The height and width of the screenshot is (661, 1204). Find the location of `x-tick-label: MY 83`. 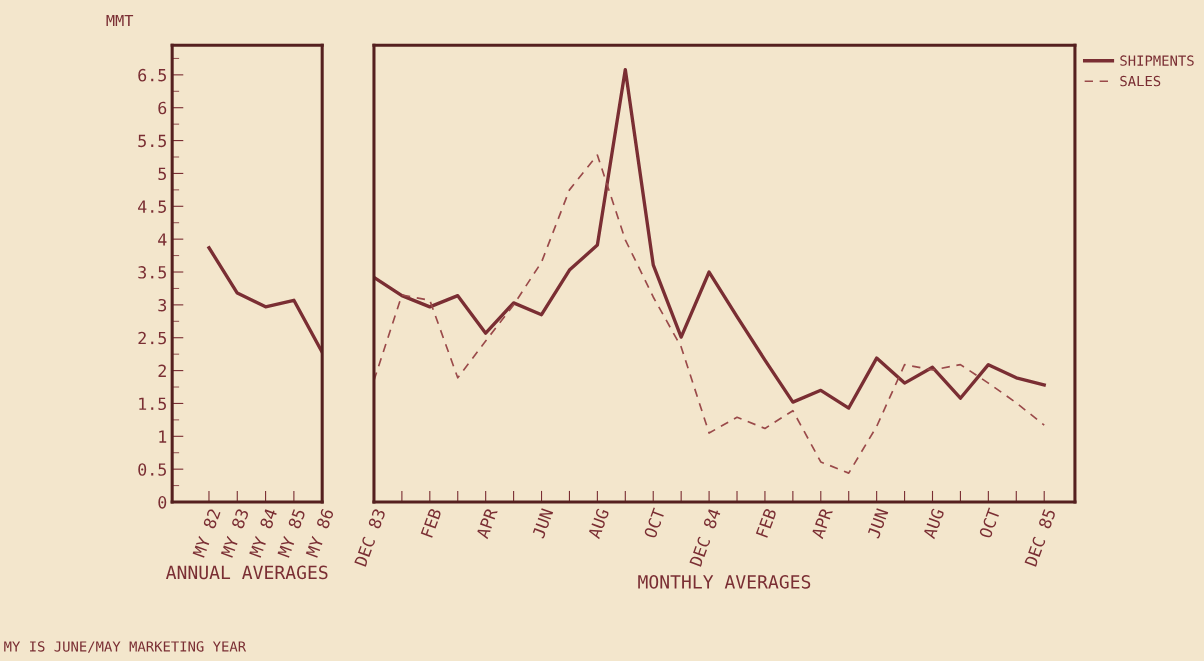

x-tick-label: MY 83 is located at coordinates (235, 533).